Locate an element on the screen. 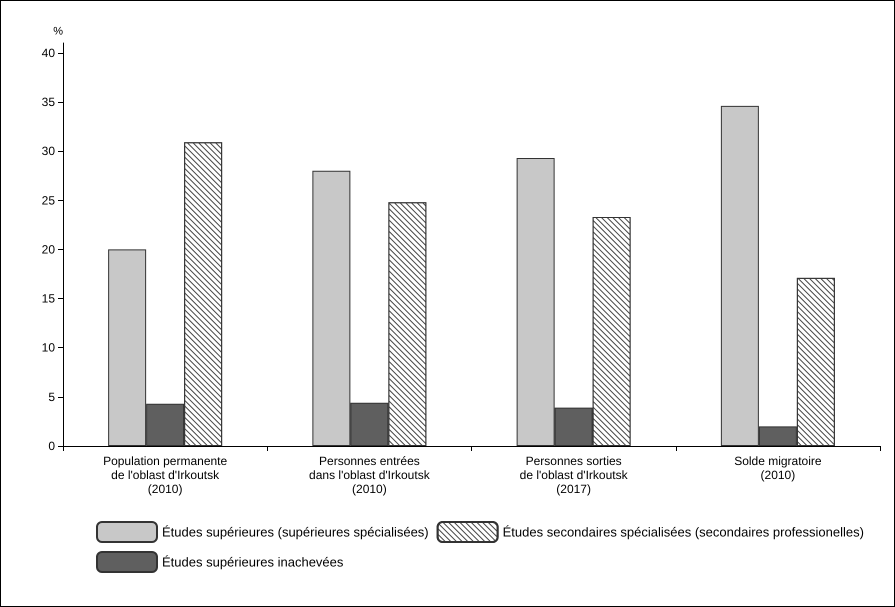 Image resolution: width=895 pixels, height=607 pixels. x-tick-label: Personnes entrées dans l'oblast d'Irkoutsk (2010) is located at coordinates (370, 475).